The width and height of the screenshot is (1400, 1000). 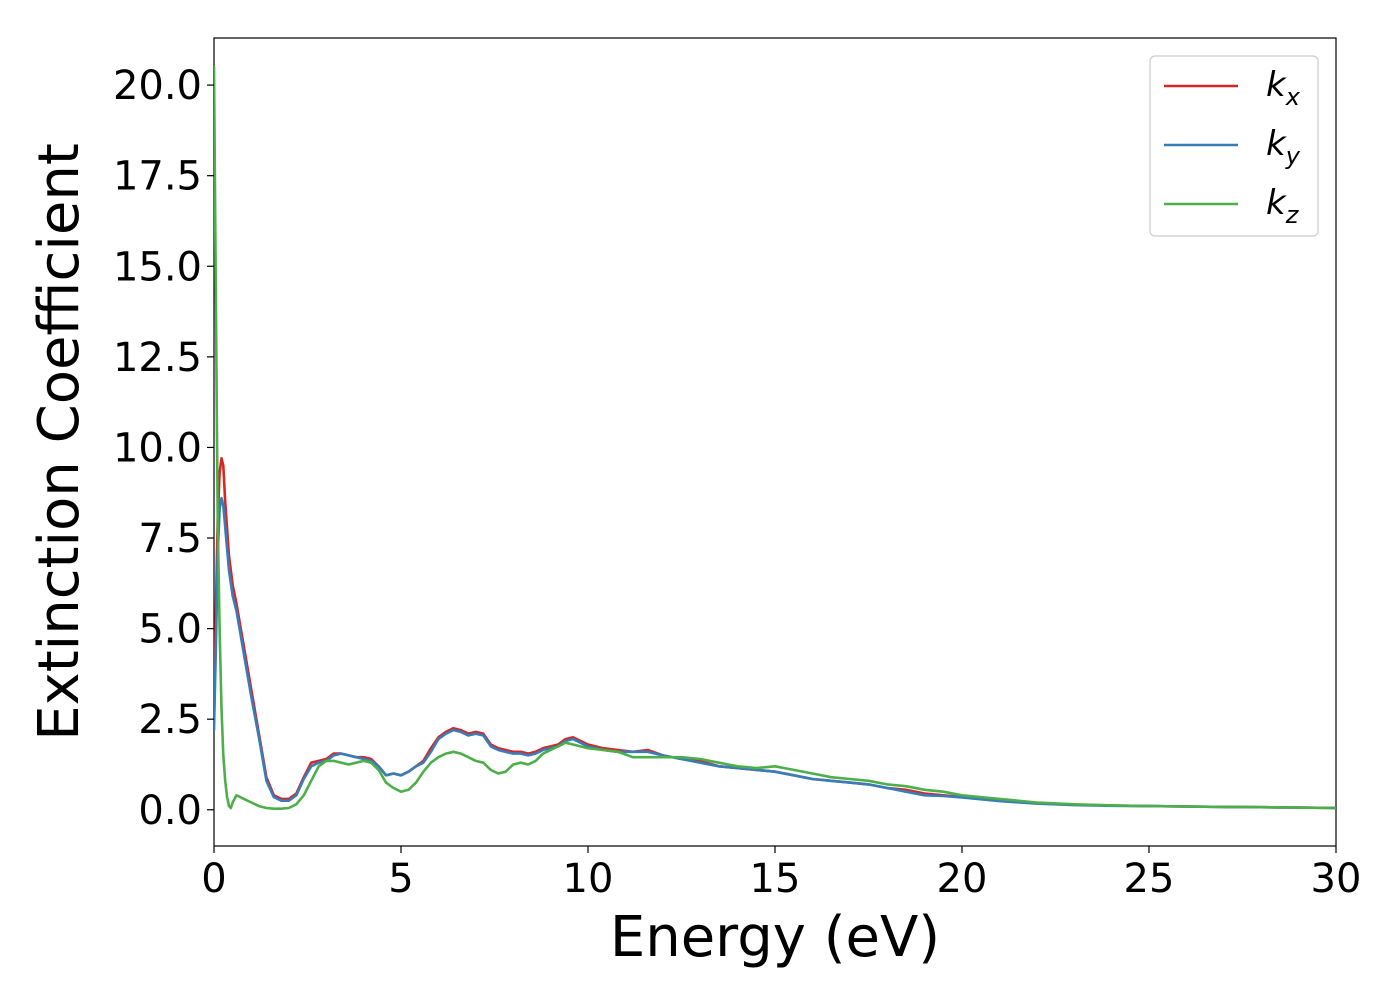 I want to click on y-tick-label: 10.0, so click(x=157, y=448).